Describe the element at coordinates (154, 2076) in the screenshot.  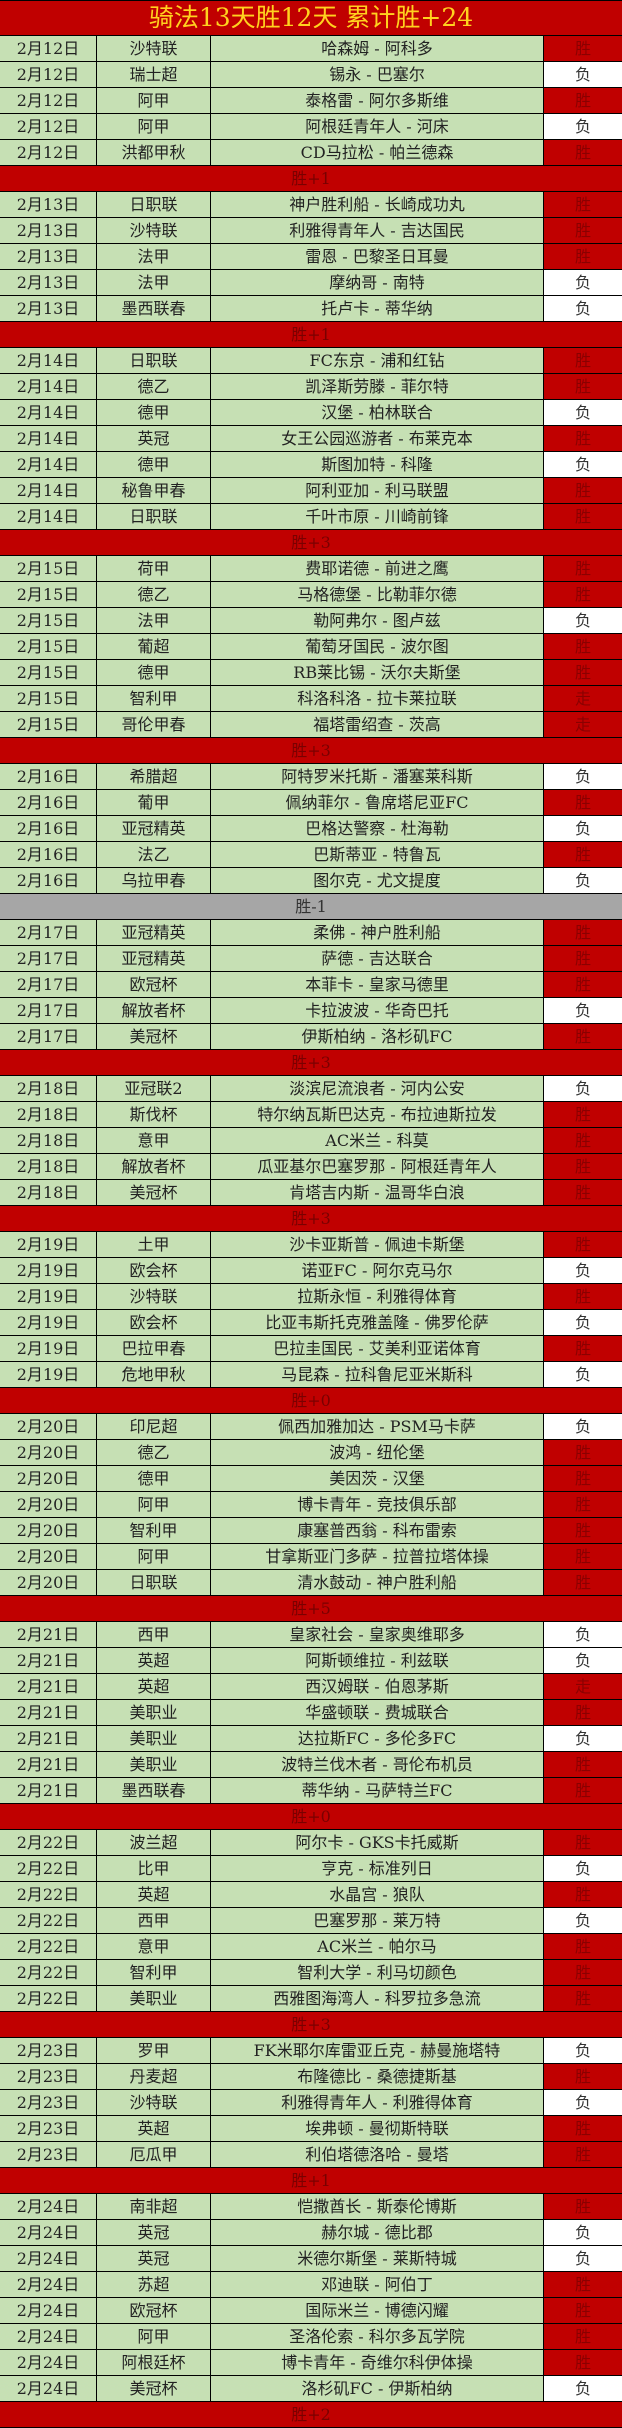
I see `league-name: 丹麦超` at that location.